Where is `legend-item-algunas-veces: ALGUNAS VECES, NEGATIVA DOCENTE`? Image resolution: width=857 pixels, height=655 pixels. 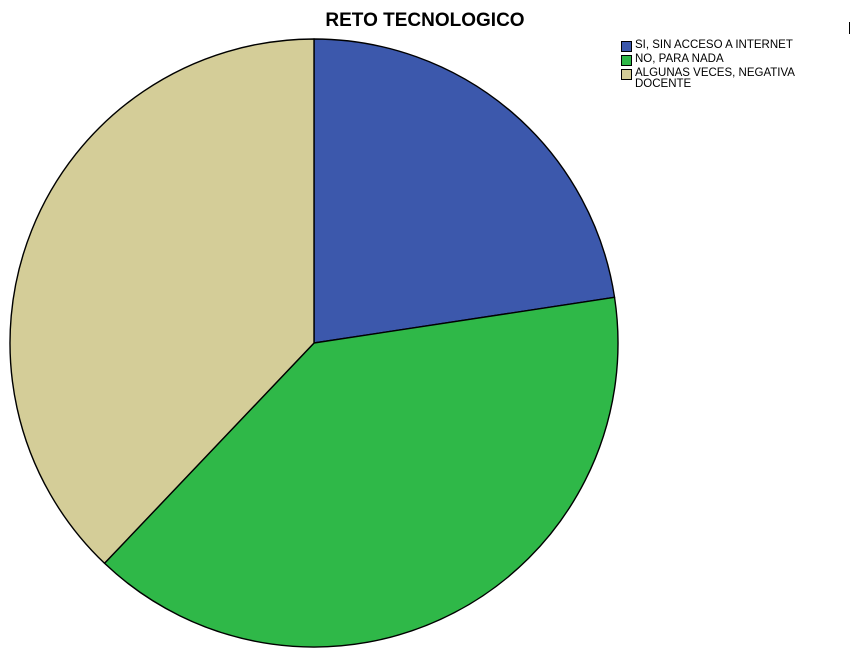 legend-item-algunas-veces: ALGUNAS VECES, NEGATIVA DOCENTE is located at coordinates (736, 78).